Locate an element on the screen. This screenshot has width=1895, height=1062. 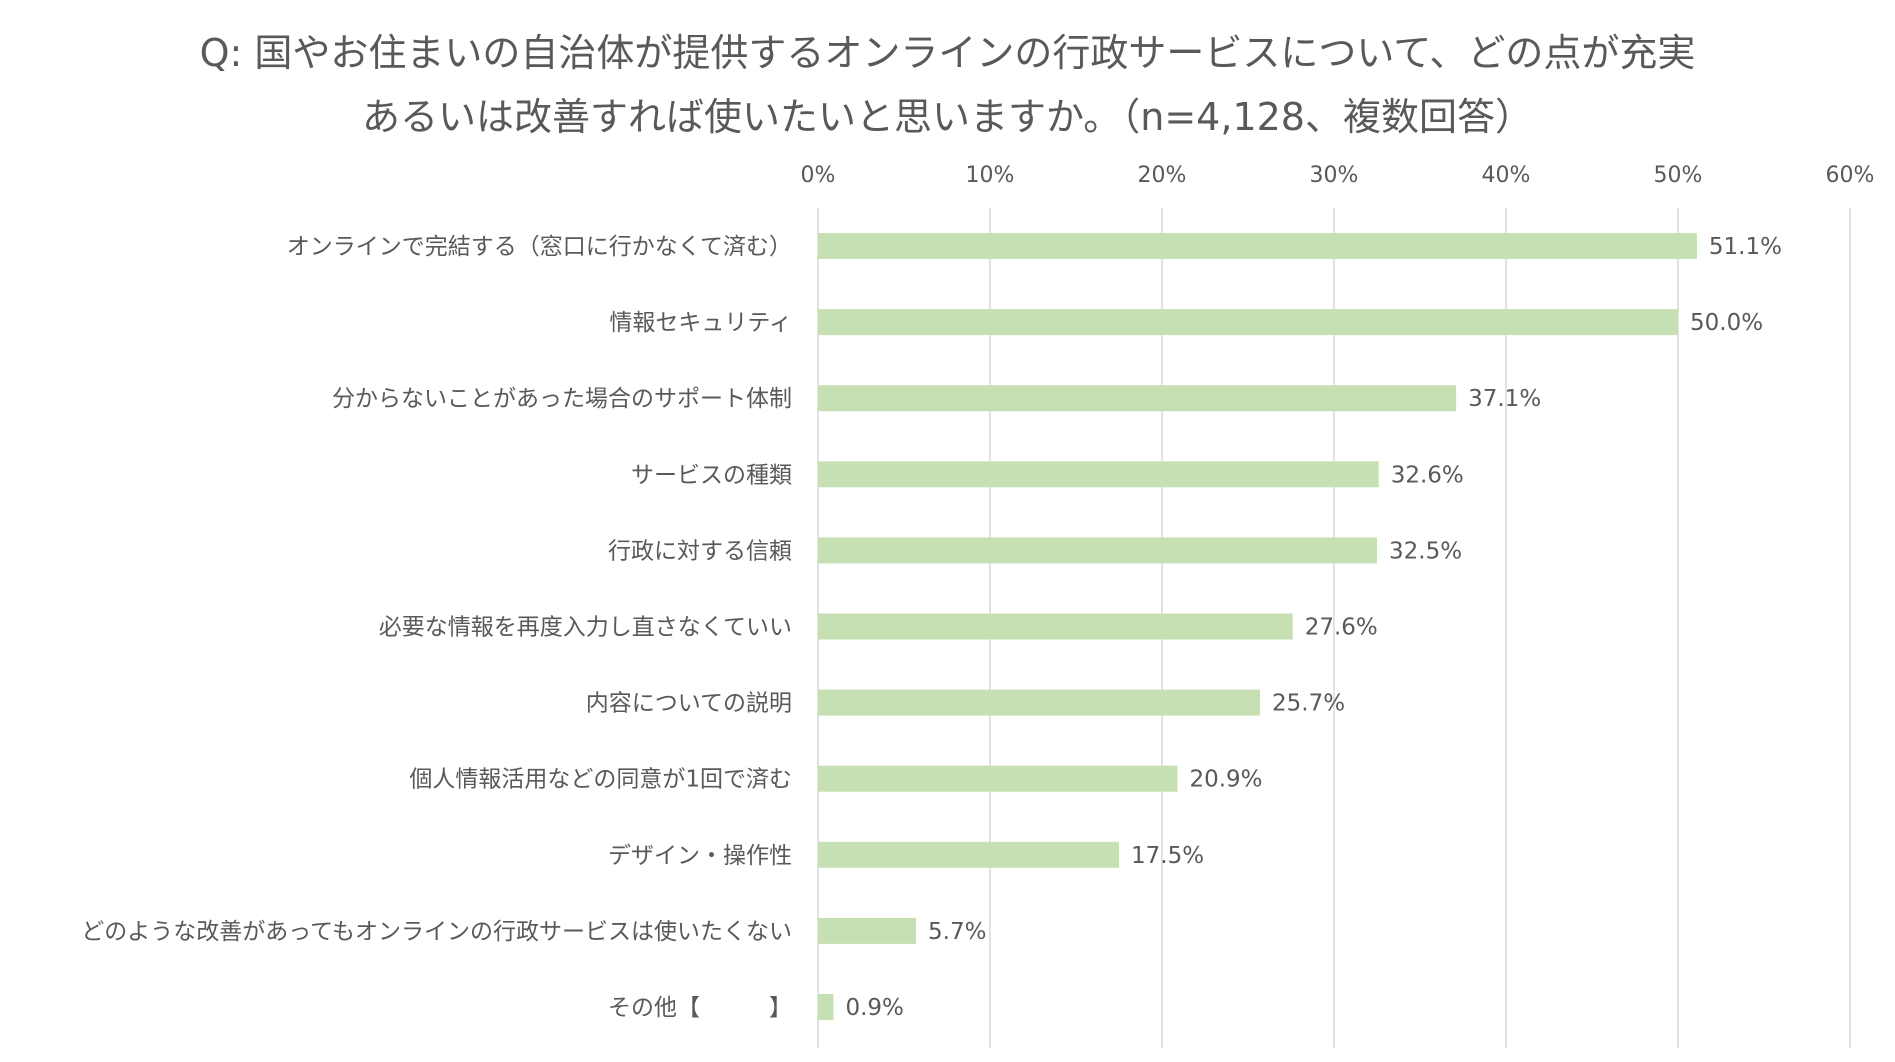
value-label-5: 27.6% is located at coordinates (1341, 628).